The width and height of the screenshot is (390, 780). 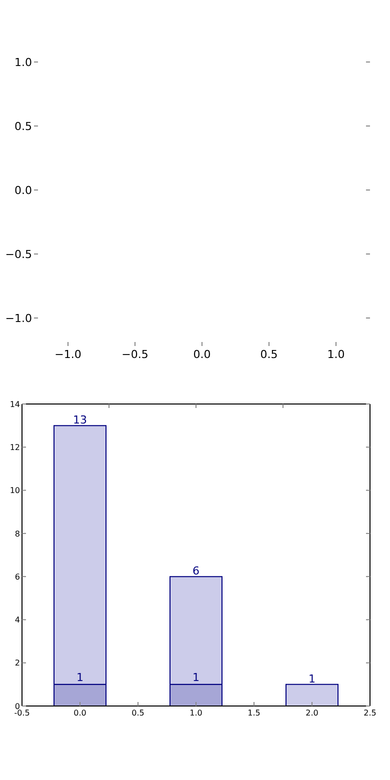 What do you see at coordinates (15, 447) in the screenshot?
I see `y-tick-label: 12` at bounding box center [15, 447].